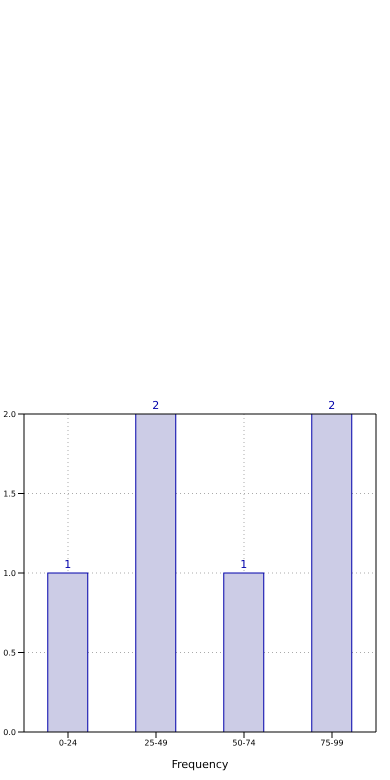  I want to click on x-tick-label: 25-49, so click(156, 743).